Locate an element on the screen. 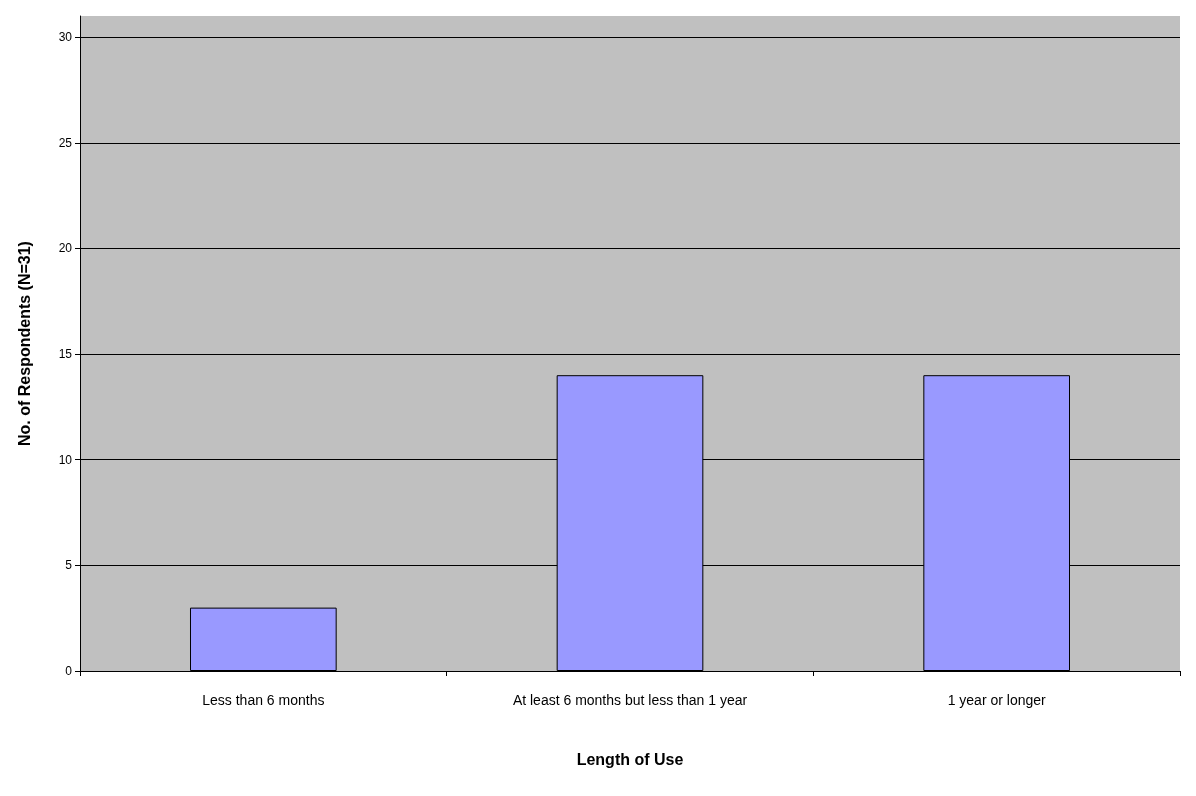  y-tick-label: 20 is located at coordinates (65, 248).